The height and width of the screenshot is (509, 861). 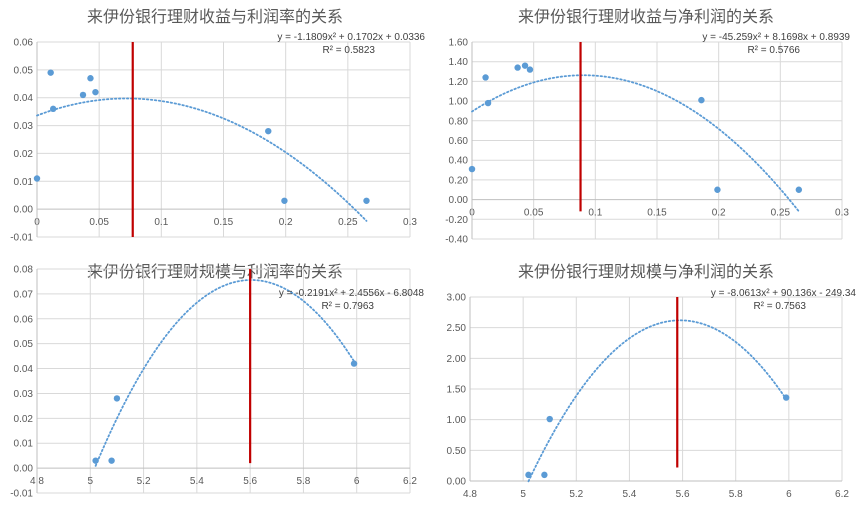 What do you see at coordinates (459, 82) in the screenshot?
I see `y-tick-label: 1.20` at bounding box center [459, 82].